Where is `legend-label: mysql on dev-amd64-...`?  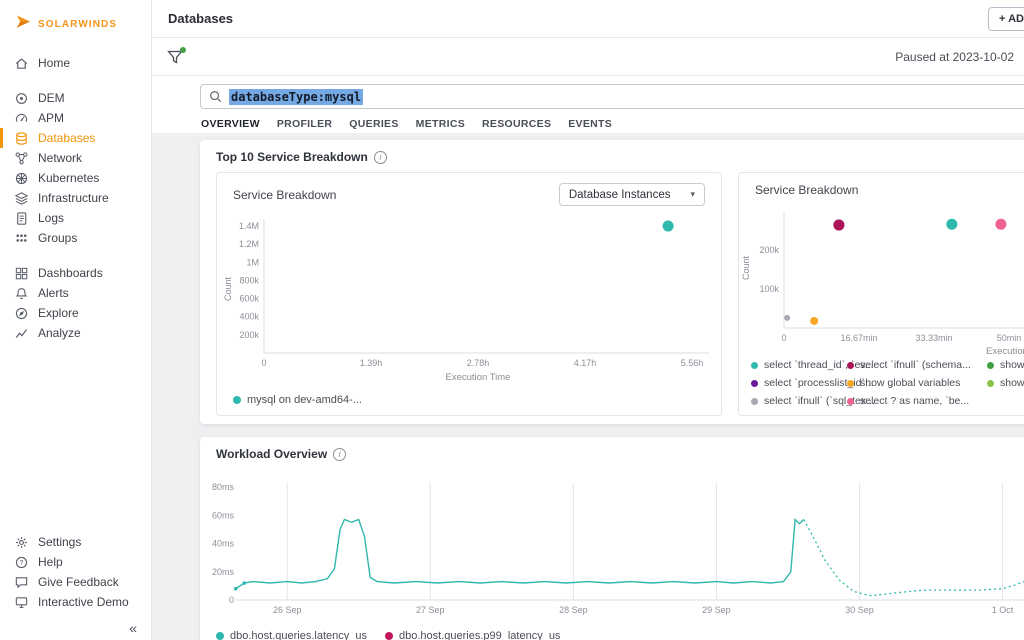 legend-label: mysql on dev-amd64-... is located at coordinates (304, 400).